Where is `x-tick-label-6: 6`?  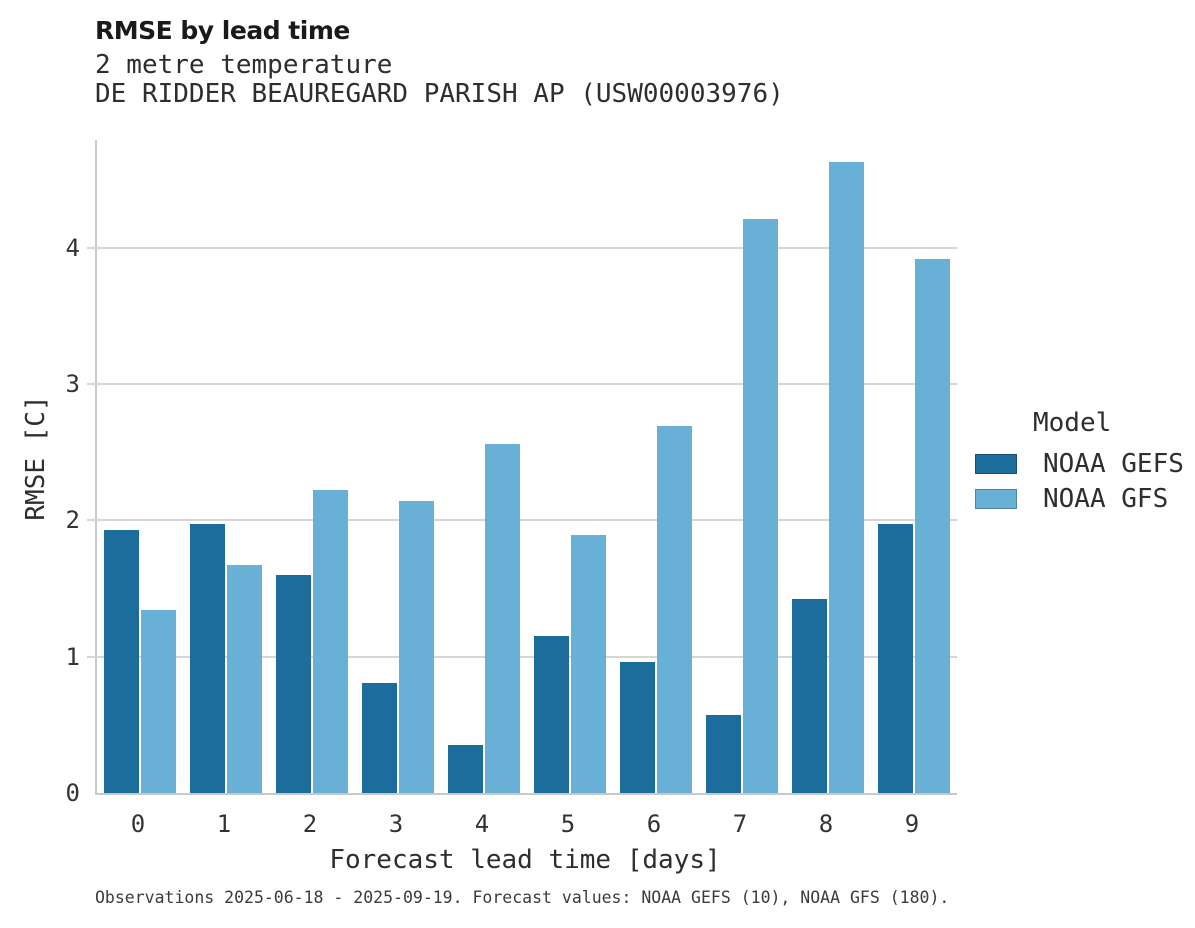 x-tick-label-6: 6 is located at coordinates (654, 824).